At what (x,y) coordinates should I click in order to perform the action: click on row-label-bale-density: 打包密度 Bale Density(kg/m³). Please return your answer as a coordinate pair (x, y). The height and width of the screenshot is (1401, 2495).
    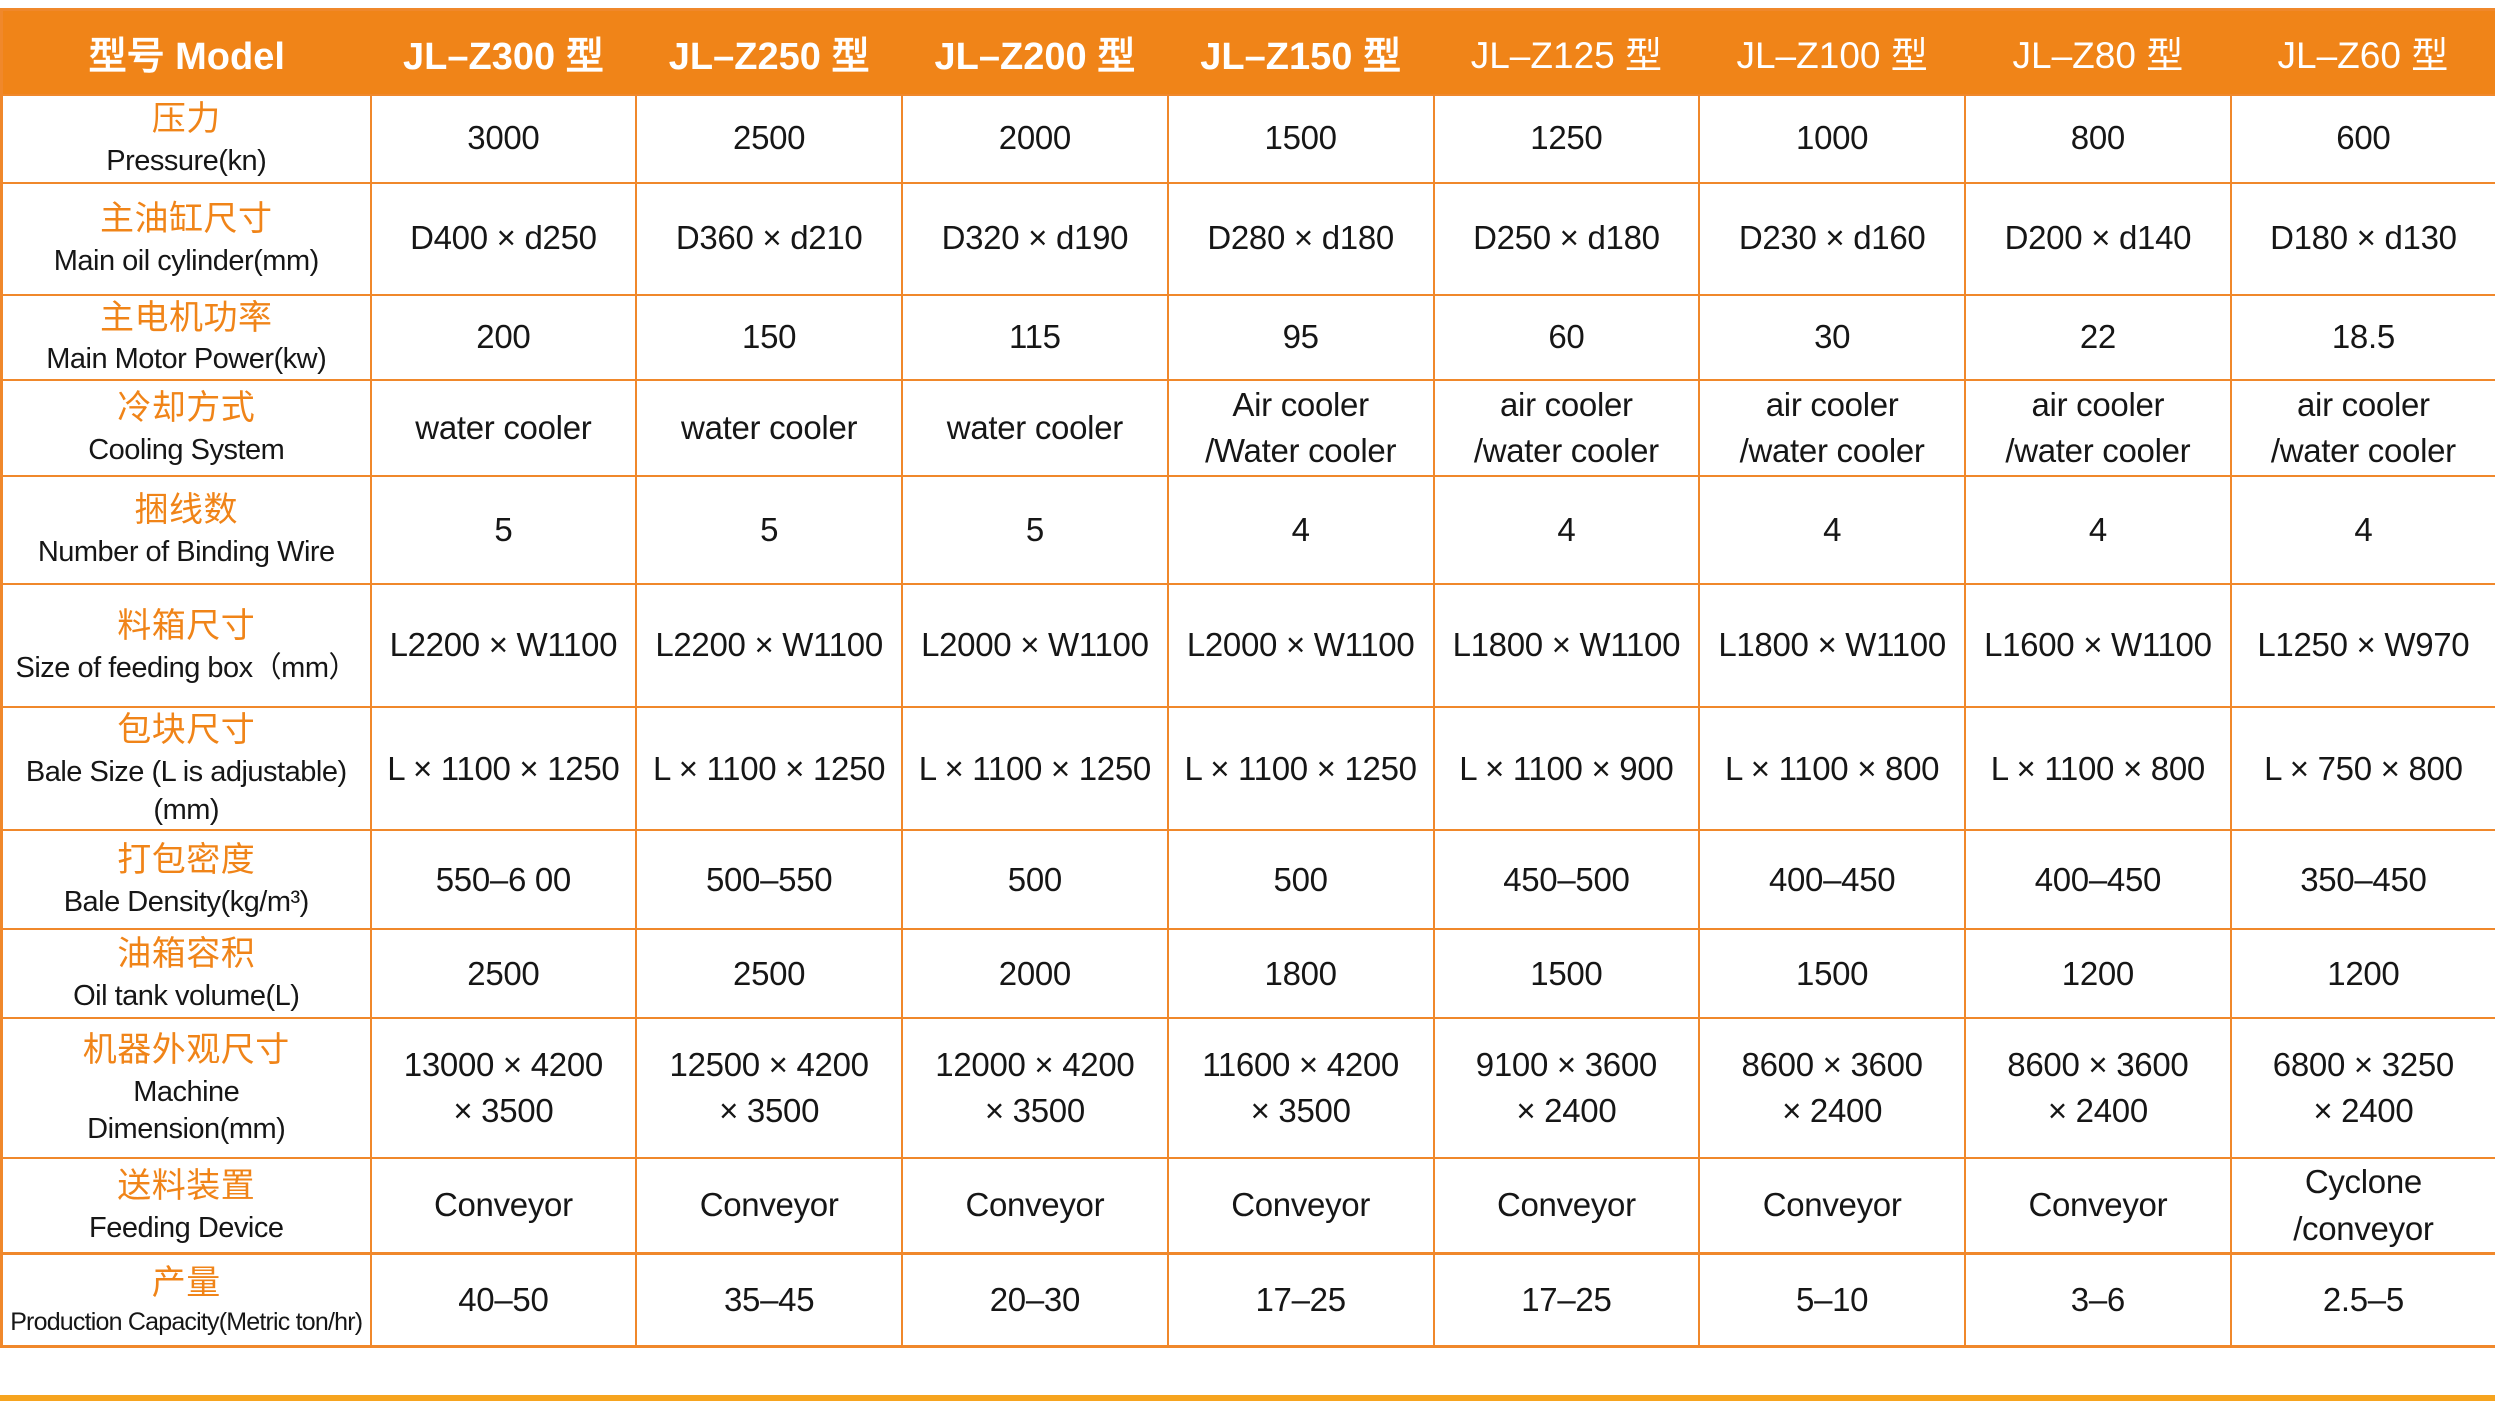
    Looking at the image, I should click on (186, 880).